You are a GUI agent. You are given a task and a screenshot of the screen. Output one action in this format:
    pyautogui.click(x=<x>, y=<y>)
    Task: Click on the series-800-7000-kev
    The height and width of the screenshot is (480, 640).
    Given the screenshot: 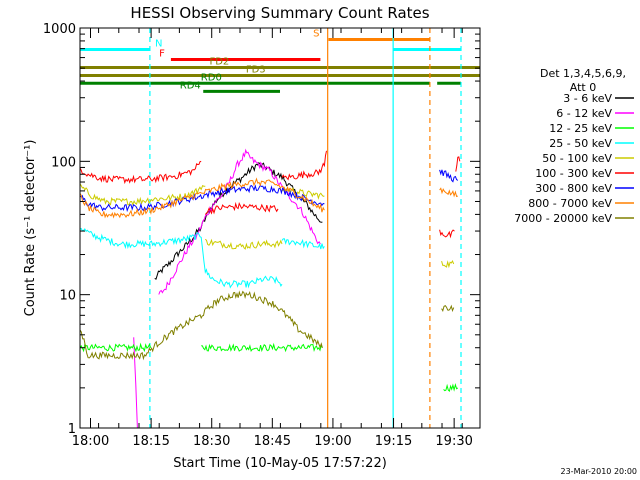 What is the action you would take?
    pyautogui.click(x=269, y=198)
    